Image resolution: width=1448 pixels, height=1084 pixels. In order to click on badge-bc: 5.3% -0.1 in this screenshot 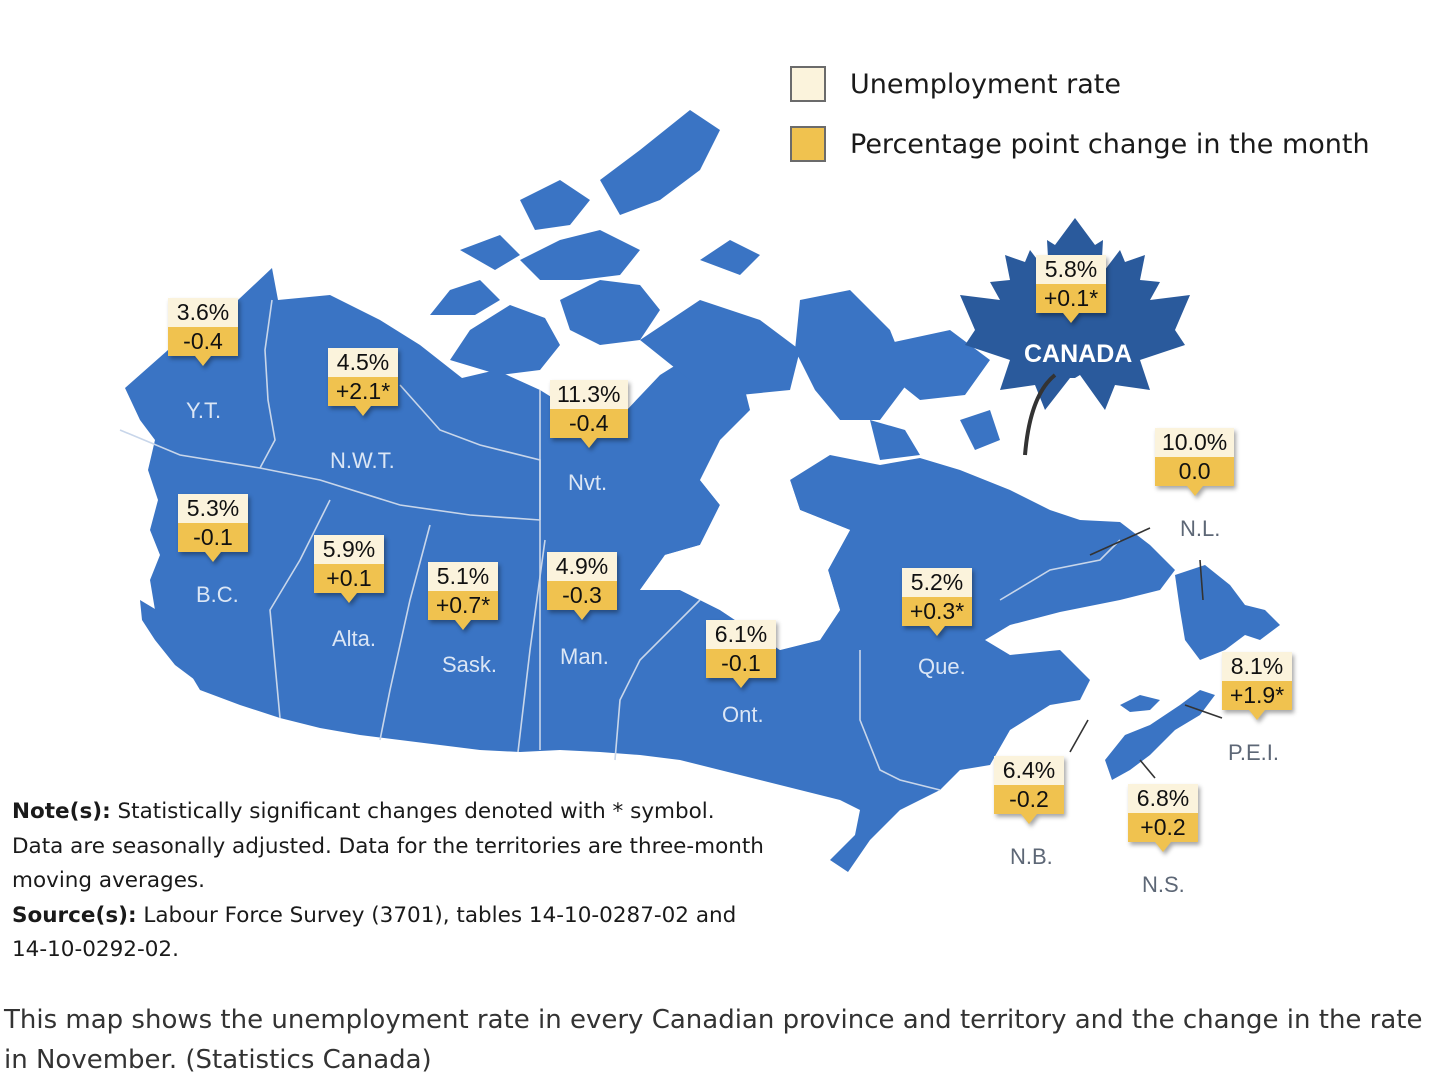, I will do `click(213, 528)`.